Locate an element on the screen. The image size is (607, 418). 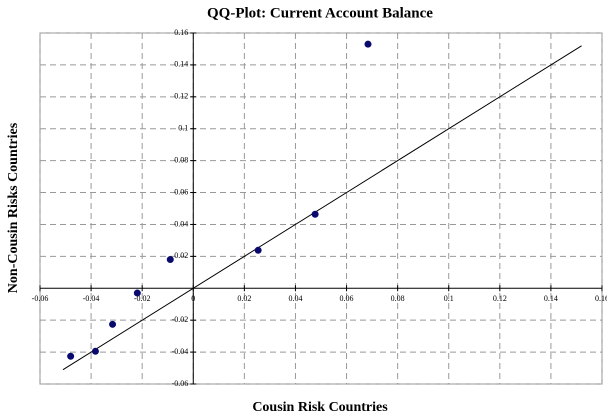
x-tick-label: -0.04 is located at coordinates (91, 298).